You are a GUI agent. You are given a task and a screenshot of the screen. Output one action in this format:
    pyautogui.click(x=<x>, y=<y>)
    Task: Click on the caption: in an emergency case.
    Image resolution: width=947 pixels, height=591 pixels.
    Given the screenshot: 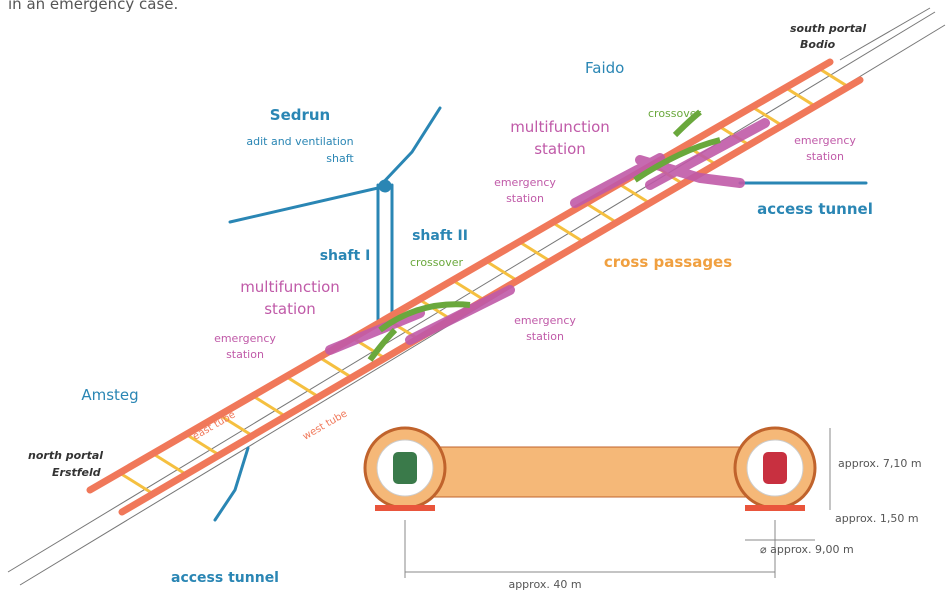 What is the action you would take?
    pyautogui.click(x=93, y=6)
    